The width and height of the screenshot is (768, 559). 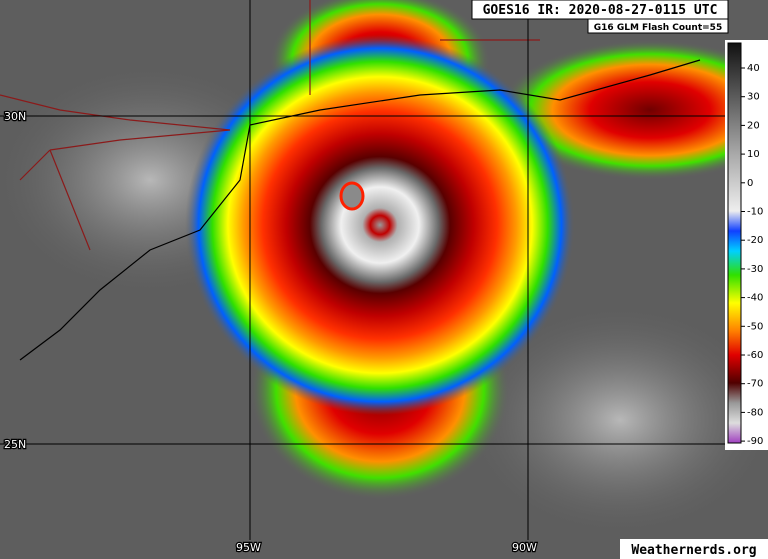 I want to click on watermark-box, so click(x=694, y=549).